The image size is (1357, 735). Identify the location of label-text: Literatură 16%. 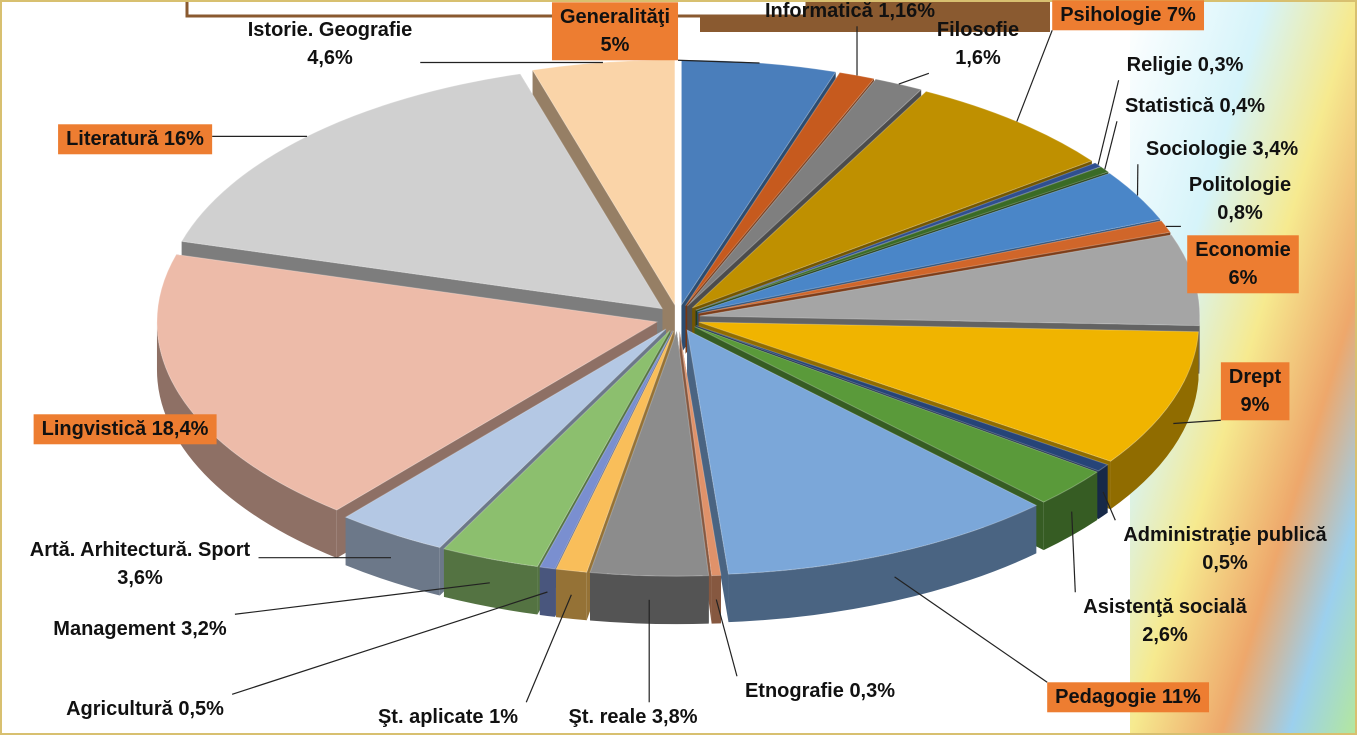
(135, 139).